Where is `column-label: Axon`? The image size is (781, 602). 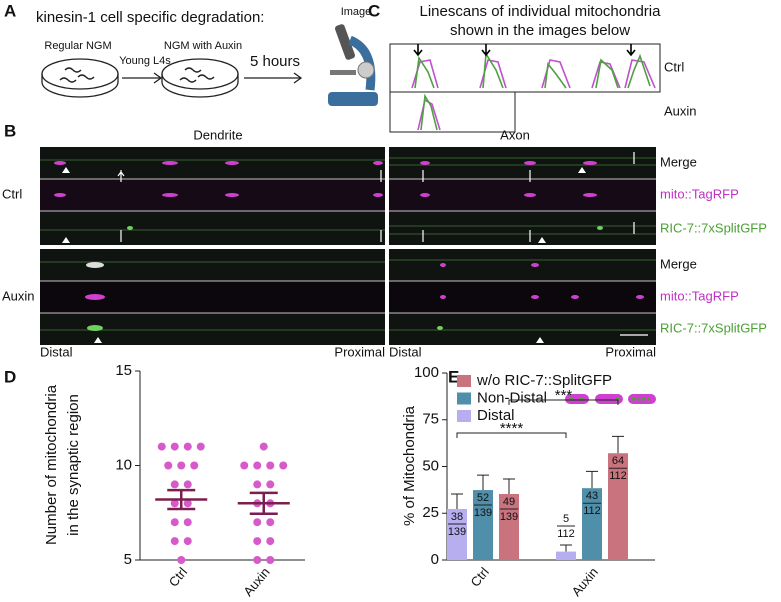 column-label: Axon is located at coordinates (515, 134).